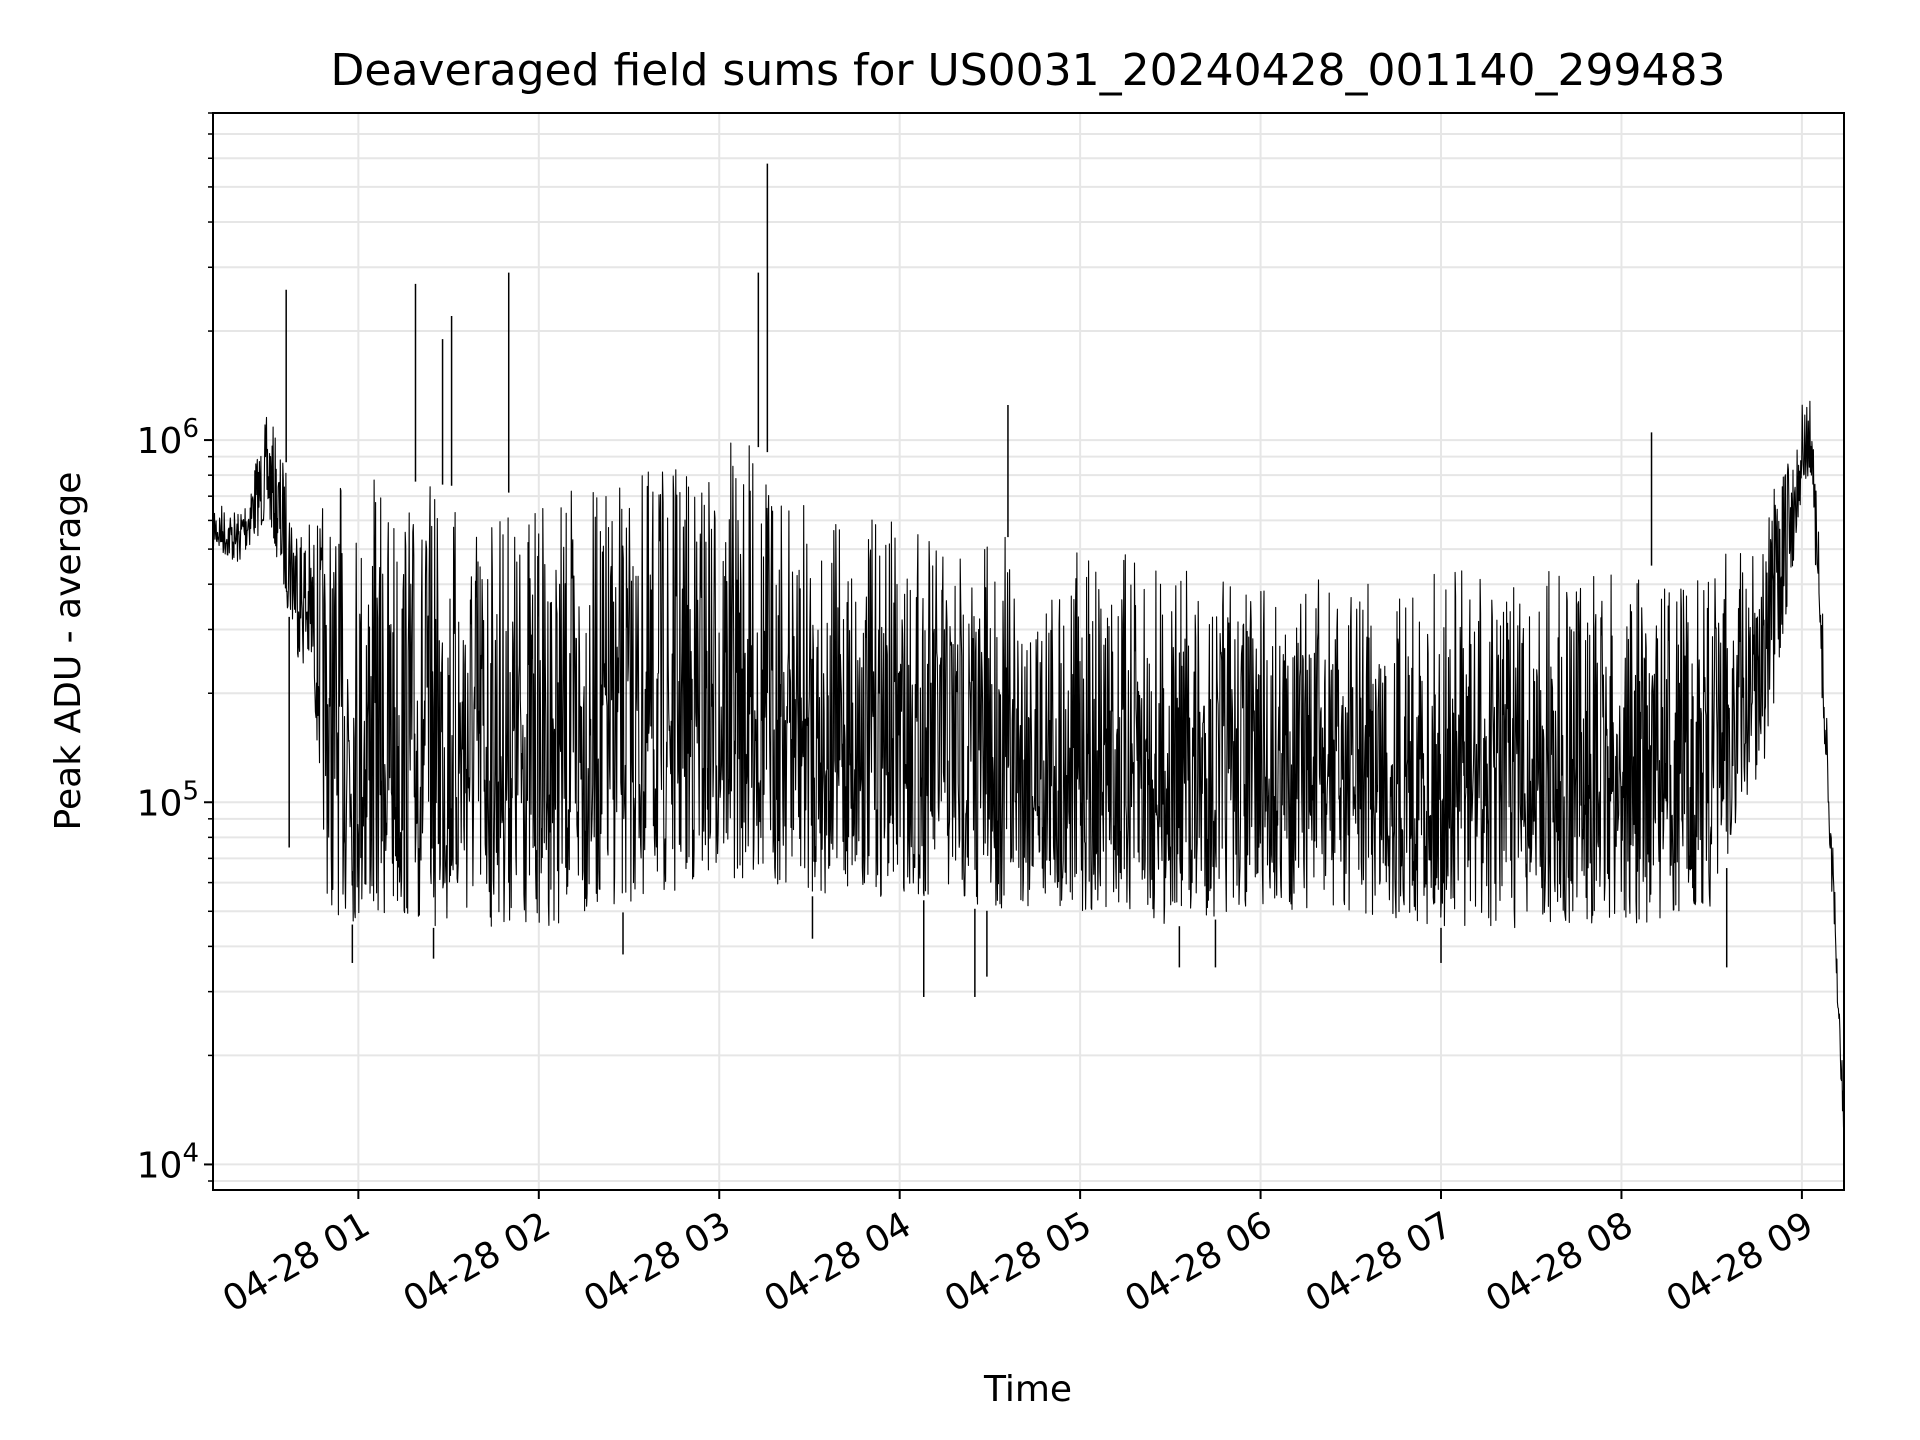 The image size is (1920, 1440). Describe the element at coordinates (168, 800) in the screenshot. I see `y-tick-label: 10⁵` at that location.